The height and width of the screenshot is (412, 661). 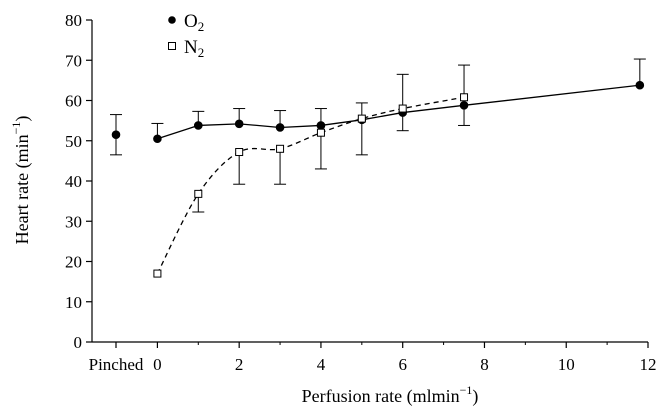 I want to click on y-tick-label-50: 50, so click(x=73, y=141).